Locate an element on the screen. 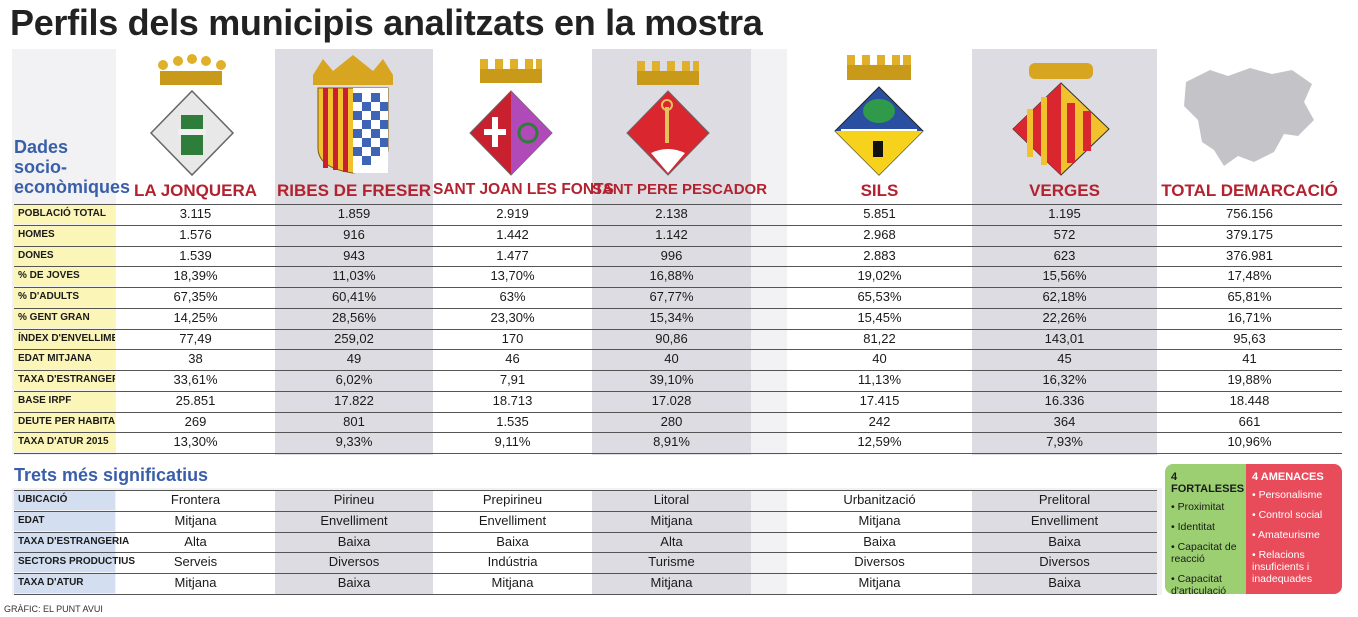 This screenshot has height=617, width=1358. table-cell: 7,93% is located at coordinates (1064, 441).